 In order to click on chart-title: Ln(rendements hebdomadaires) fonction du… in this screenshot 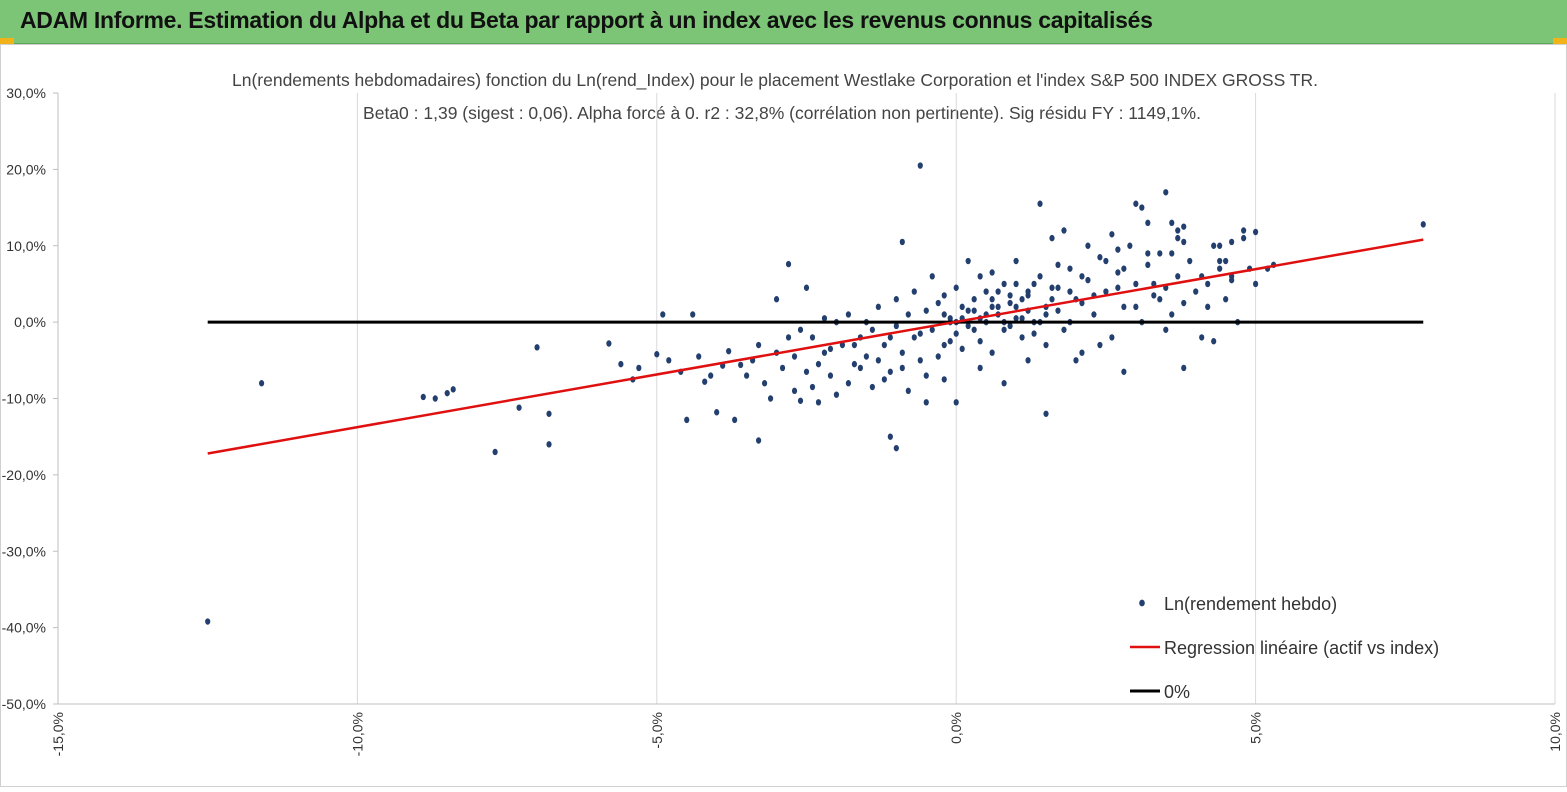, I will do `click(775, 80)`.